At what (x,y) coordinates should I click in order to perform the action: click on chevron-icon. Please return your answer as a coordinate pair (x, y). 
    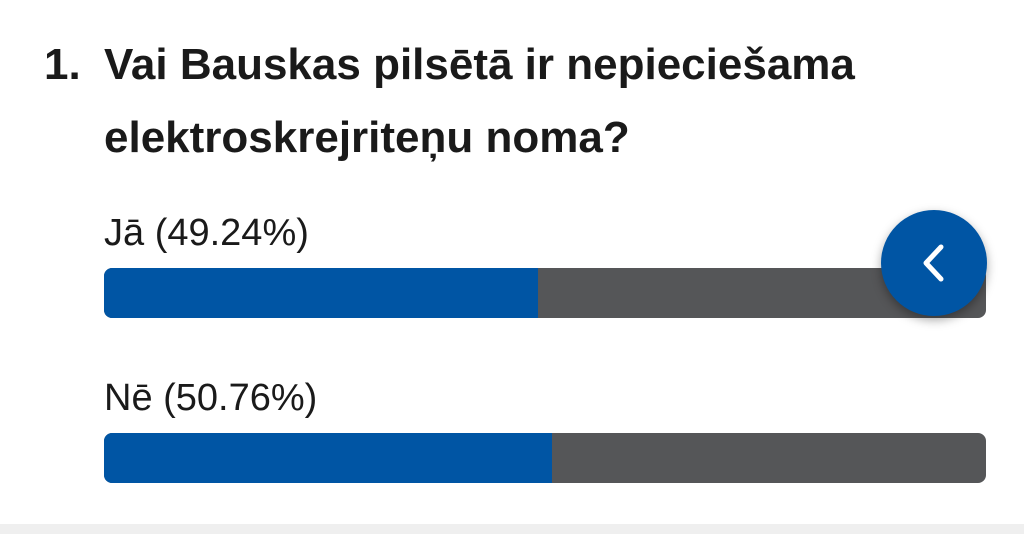
    Looking at the image, I should click on (933, 263).